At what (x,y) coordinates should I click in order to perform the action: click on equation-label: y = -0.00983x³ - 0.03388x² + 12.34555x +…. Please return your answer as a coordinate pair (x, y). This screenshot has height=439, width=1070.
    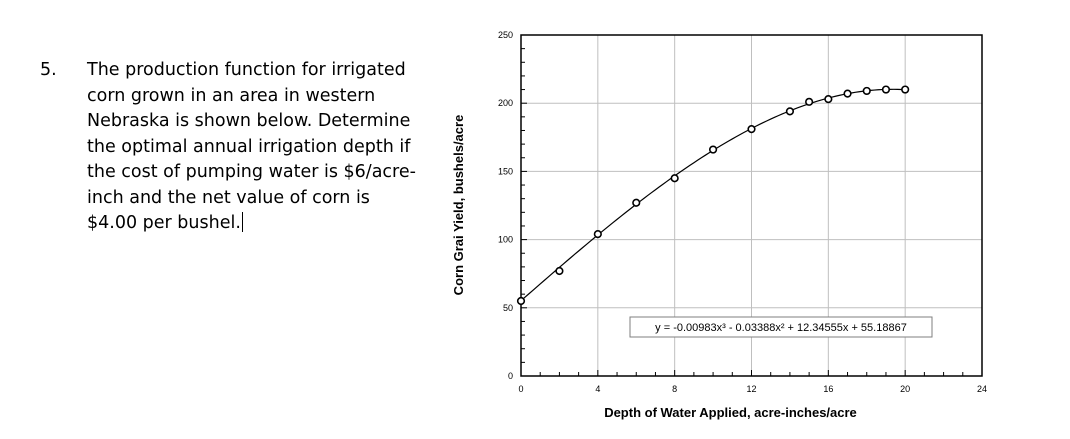
    Looking at the image, I should click on (781, 328).